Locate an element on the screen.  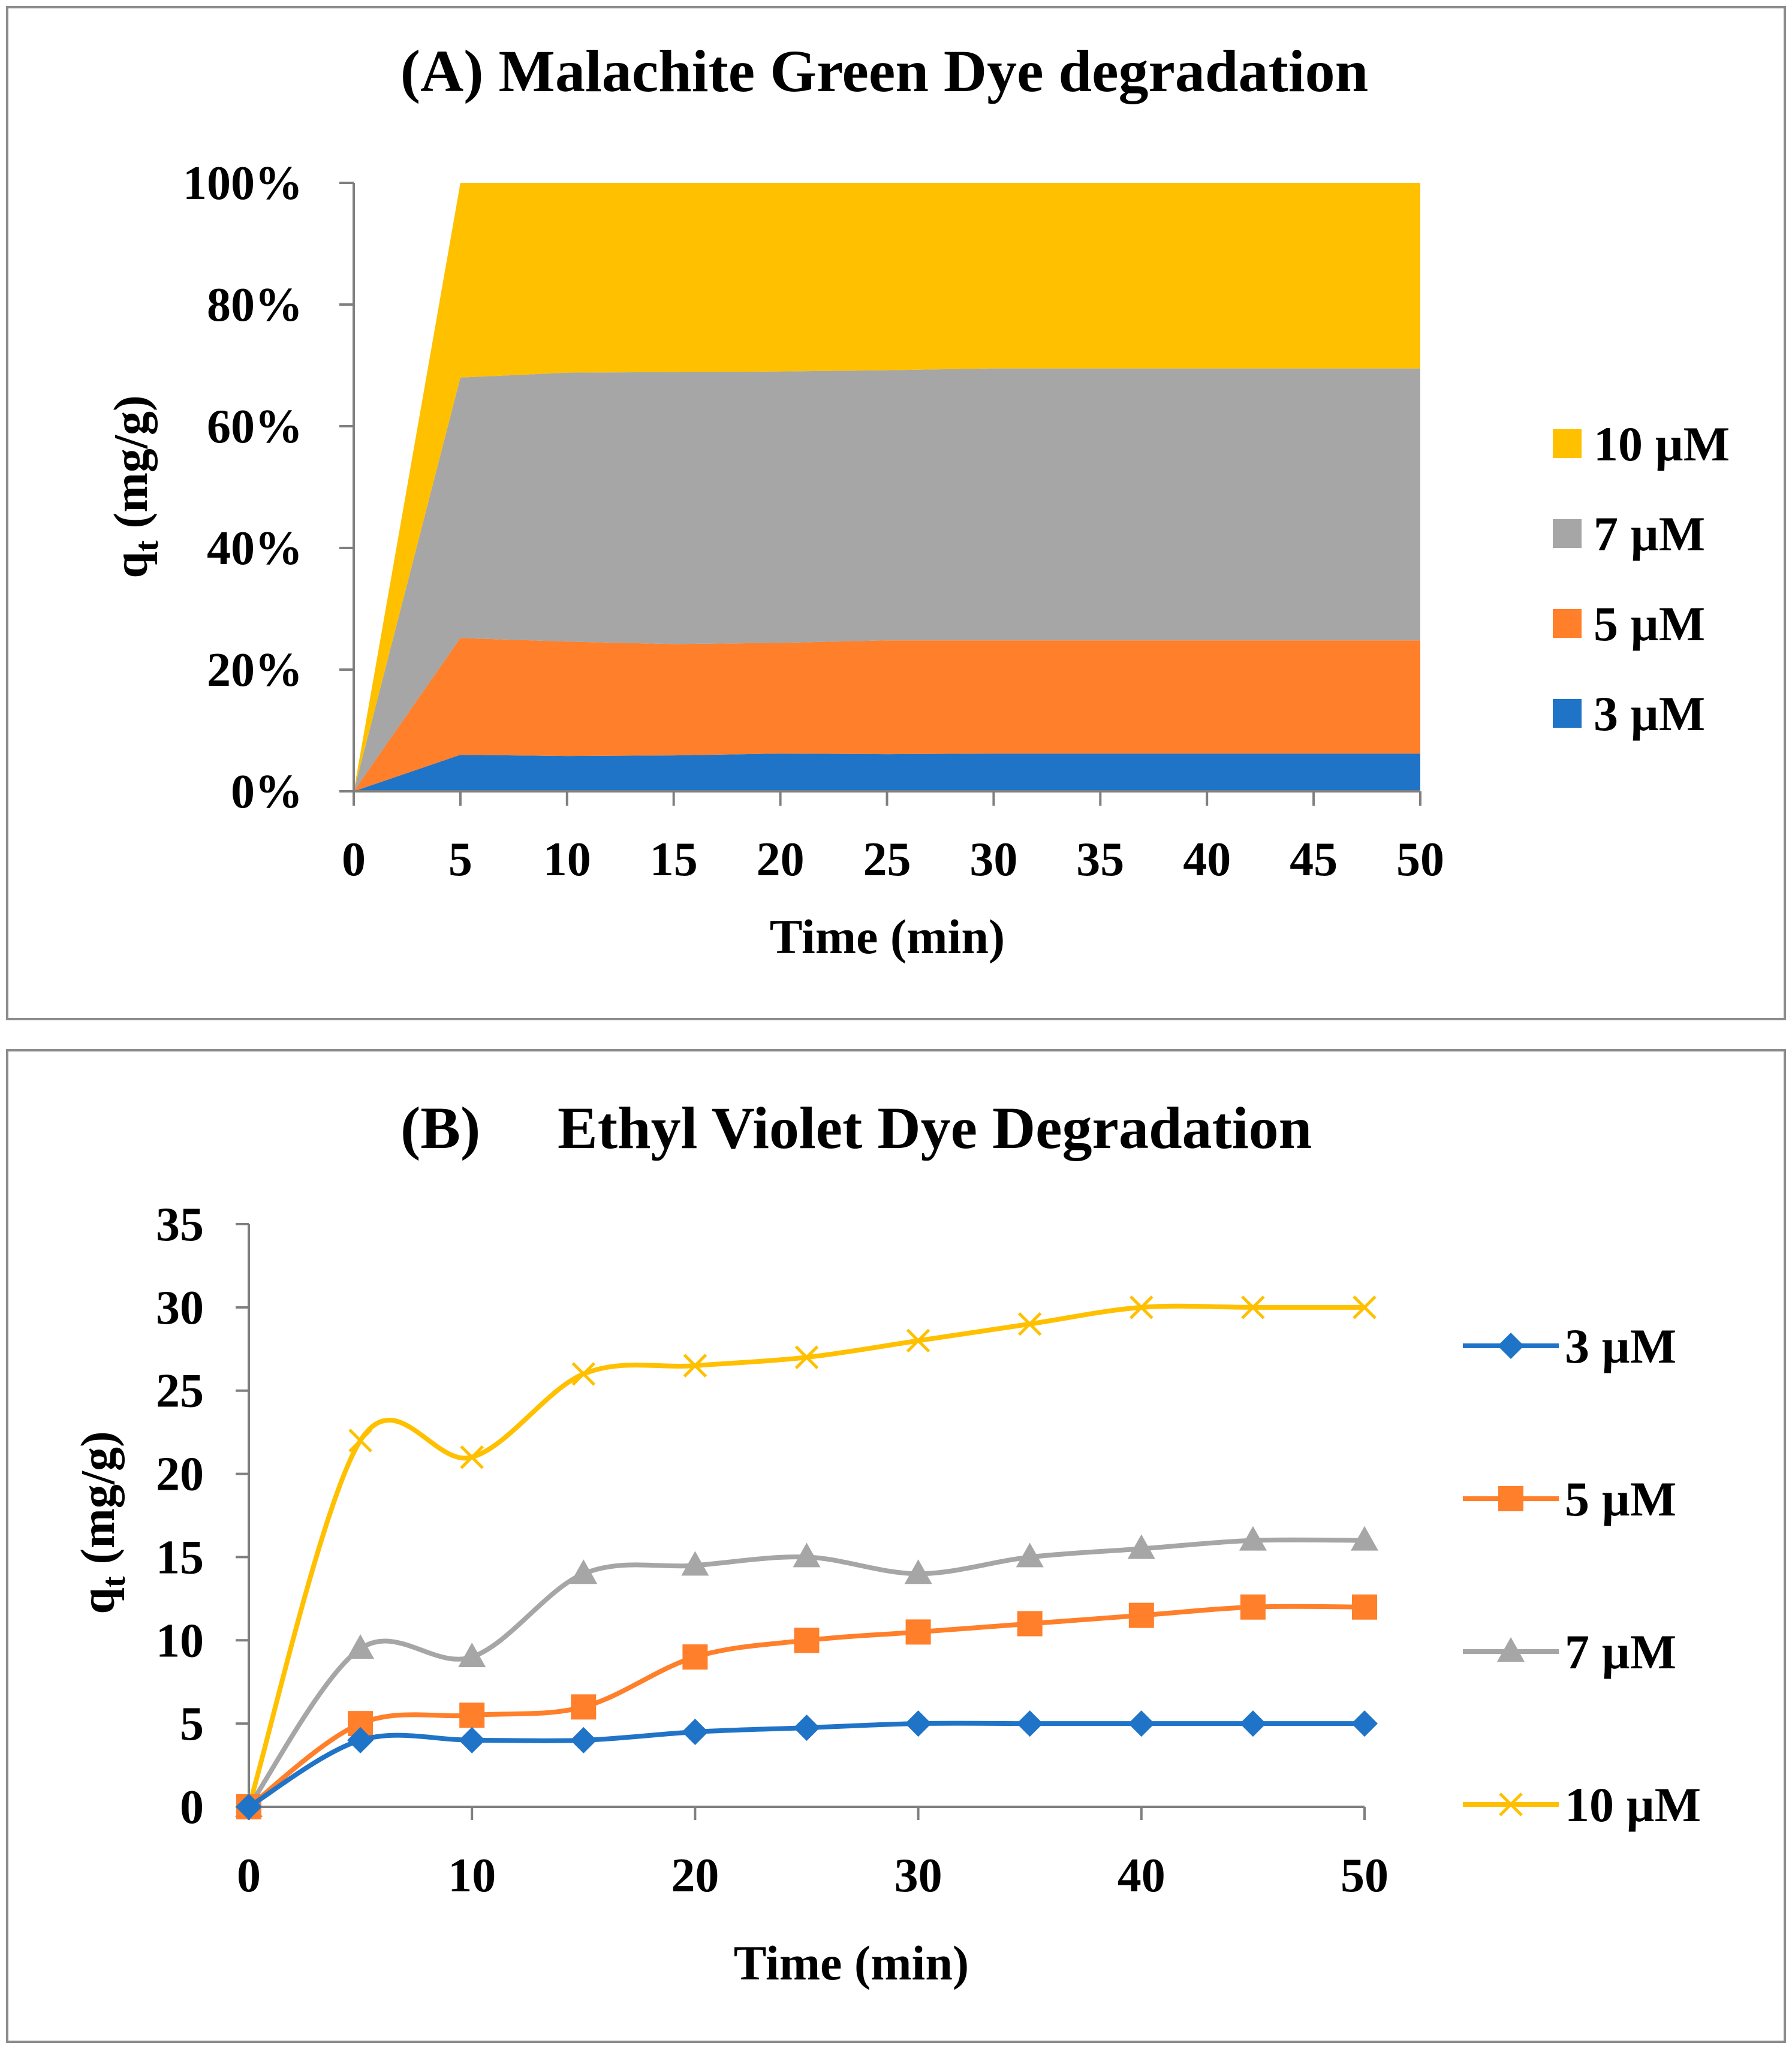
x-tick-label: 15 is located at coordinates (674, 860).